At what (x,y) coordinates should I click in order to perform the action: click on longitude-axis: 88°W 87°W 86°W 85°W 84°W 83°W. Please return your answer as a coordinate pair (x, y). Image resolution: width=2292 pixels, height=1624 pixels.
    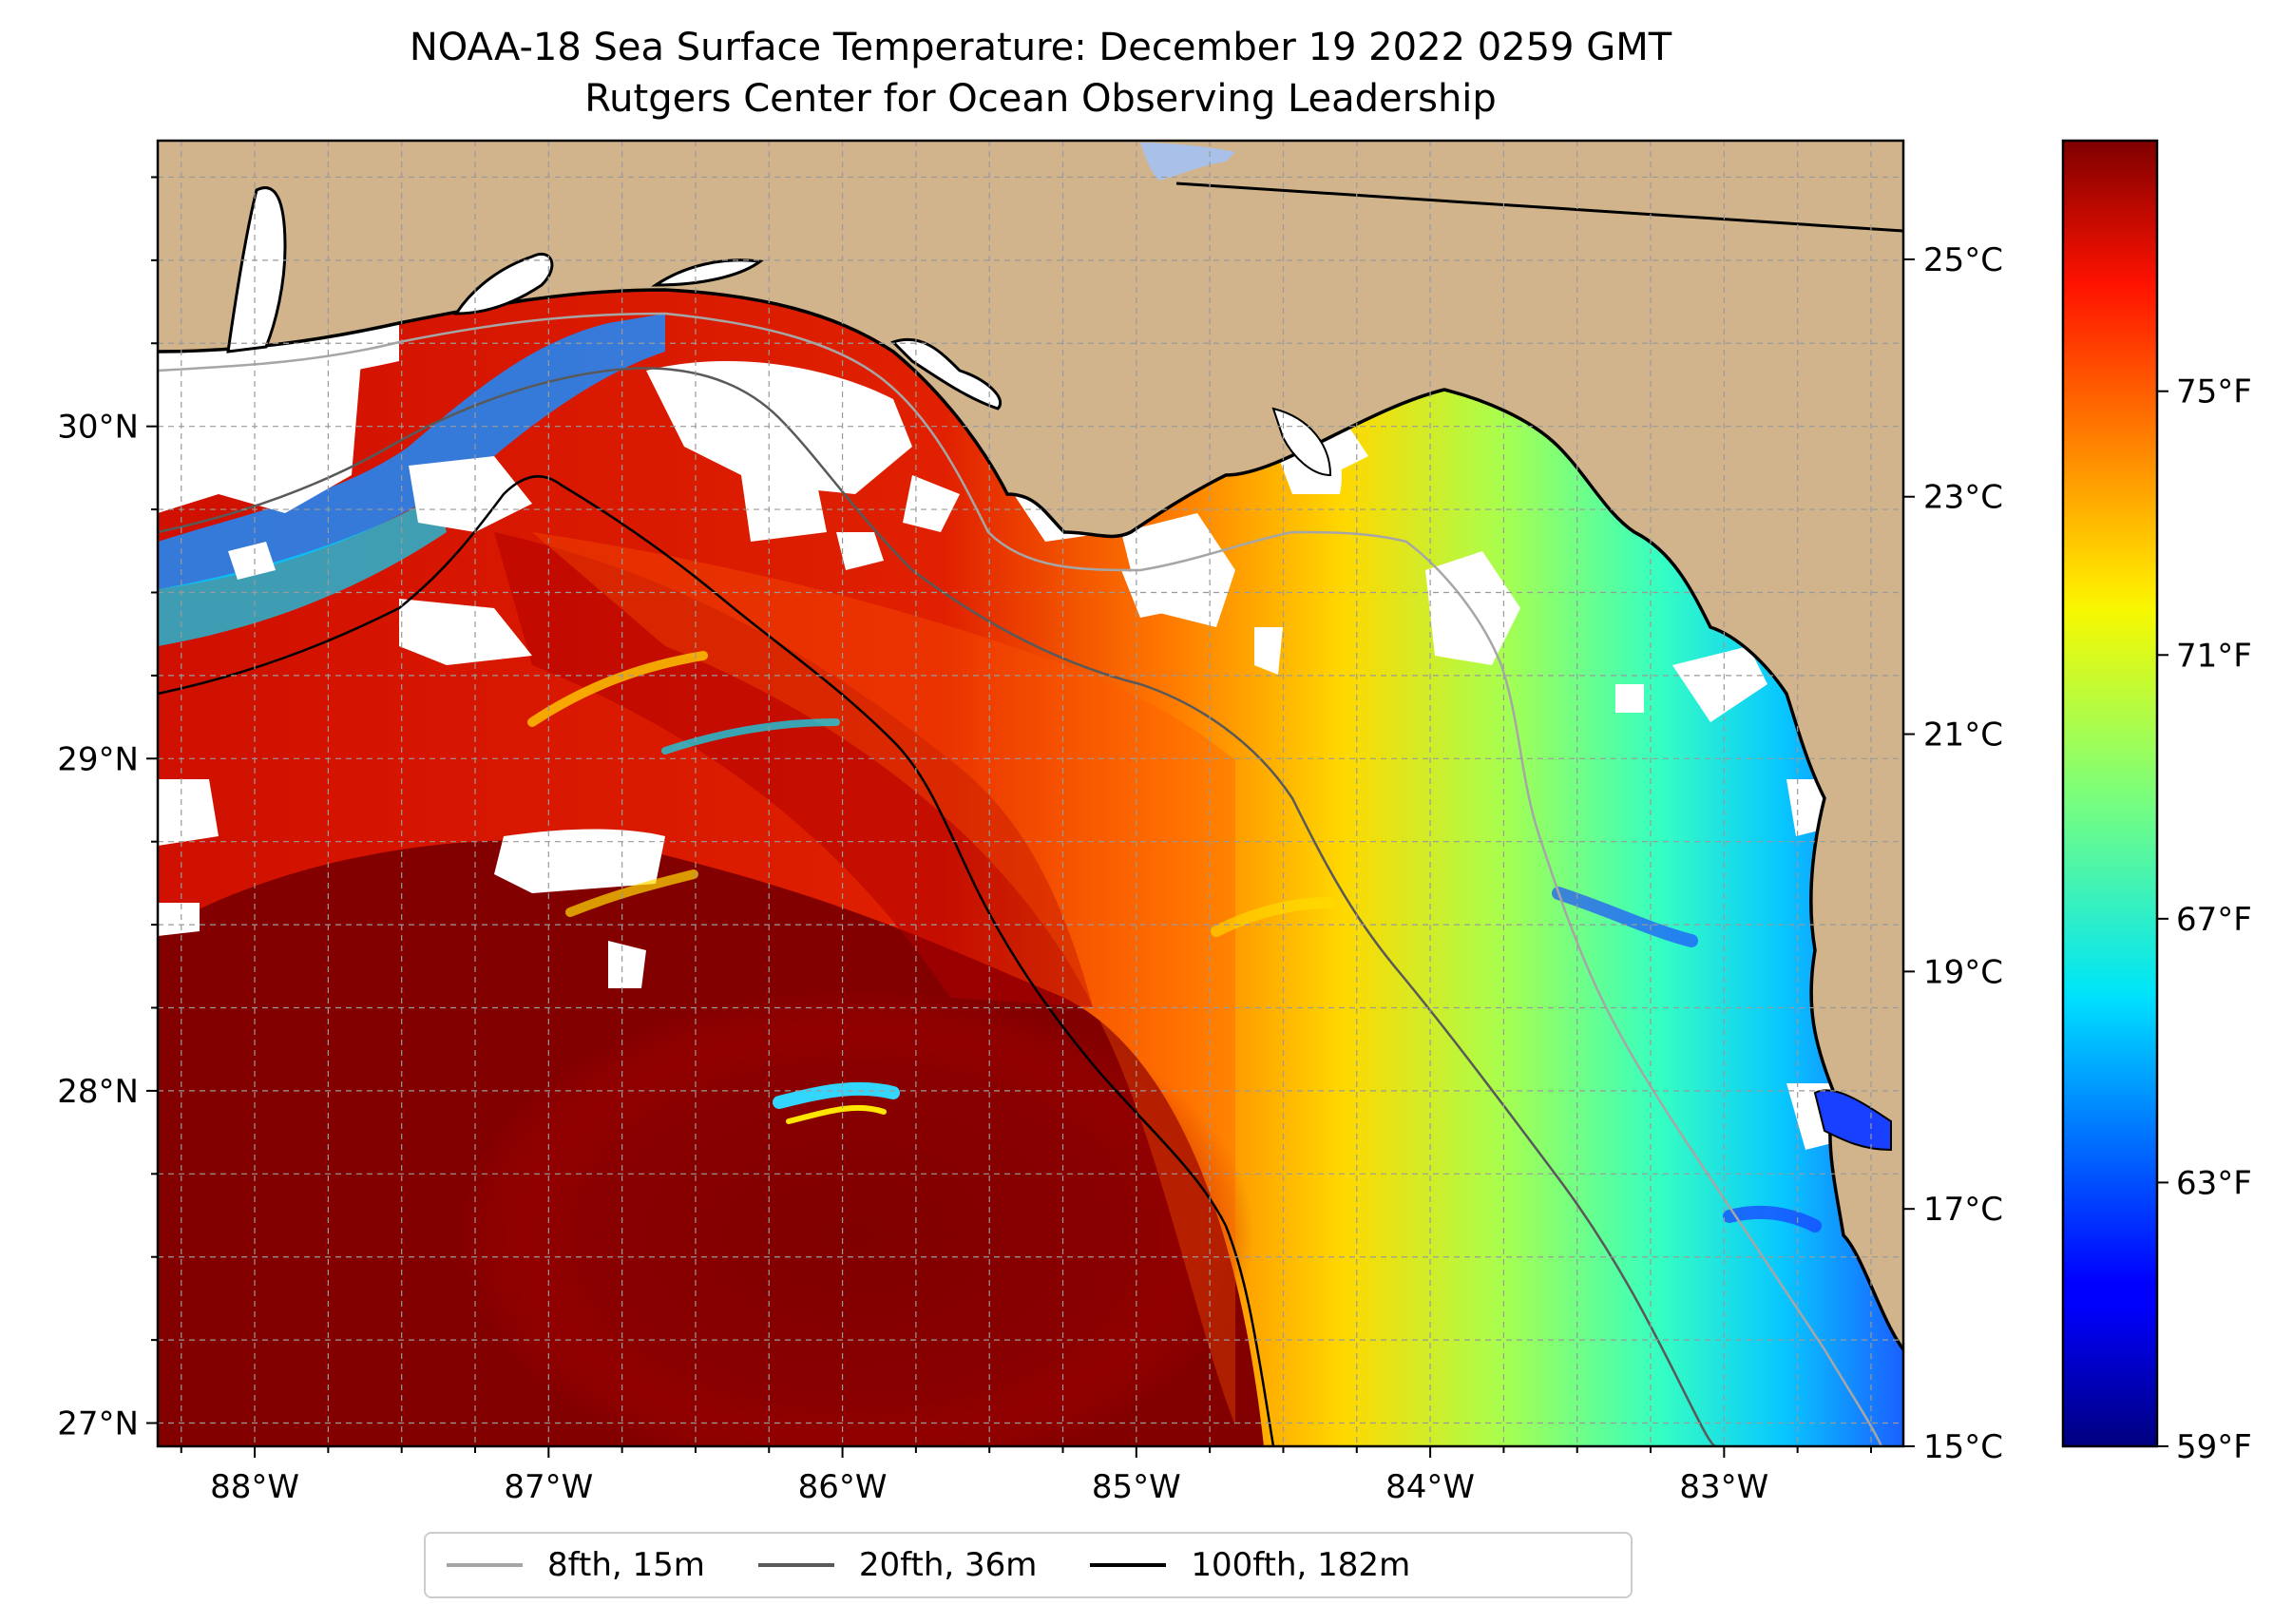
    Looking at the image, I should click on (1026, 1476).